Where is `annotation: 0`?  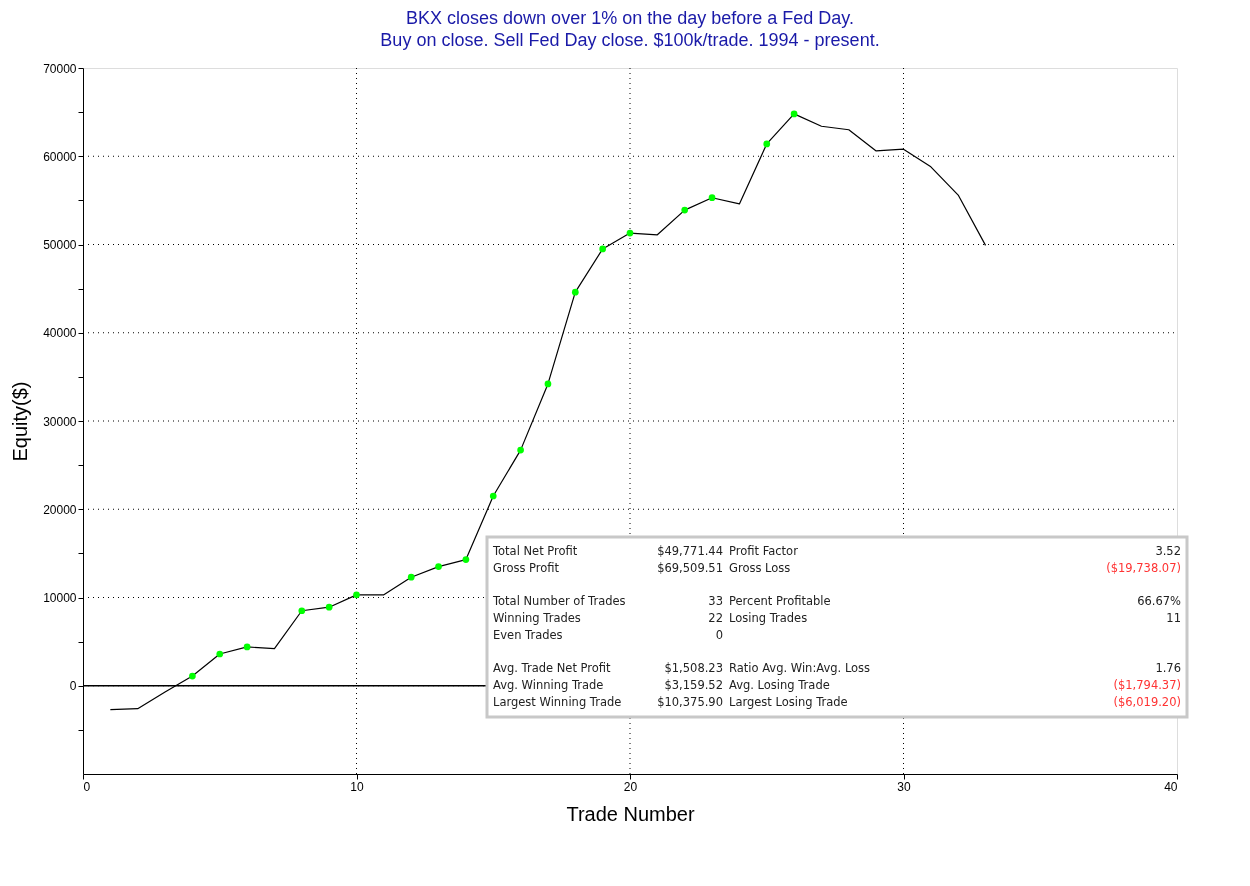 annotation: 0 is located at coordinates (719, 635).